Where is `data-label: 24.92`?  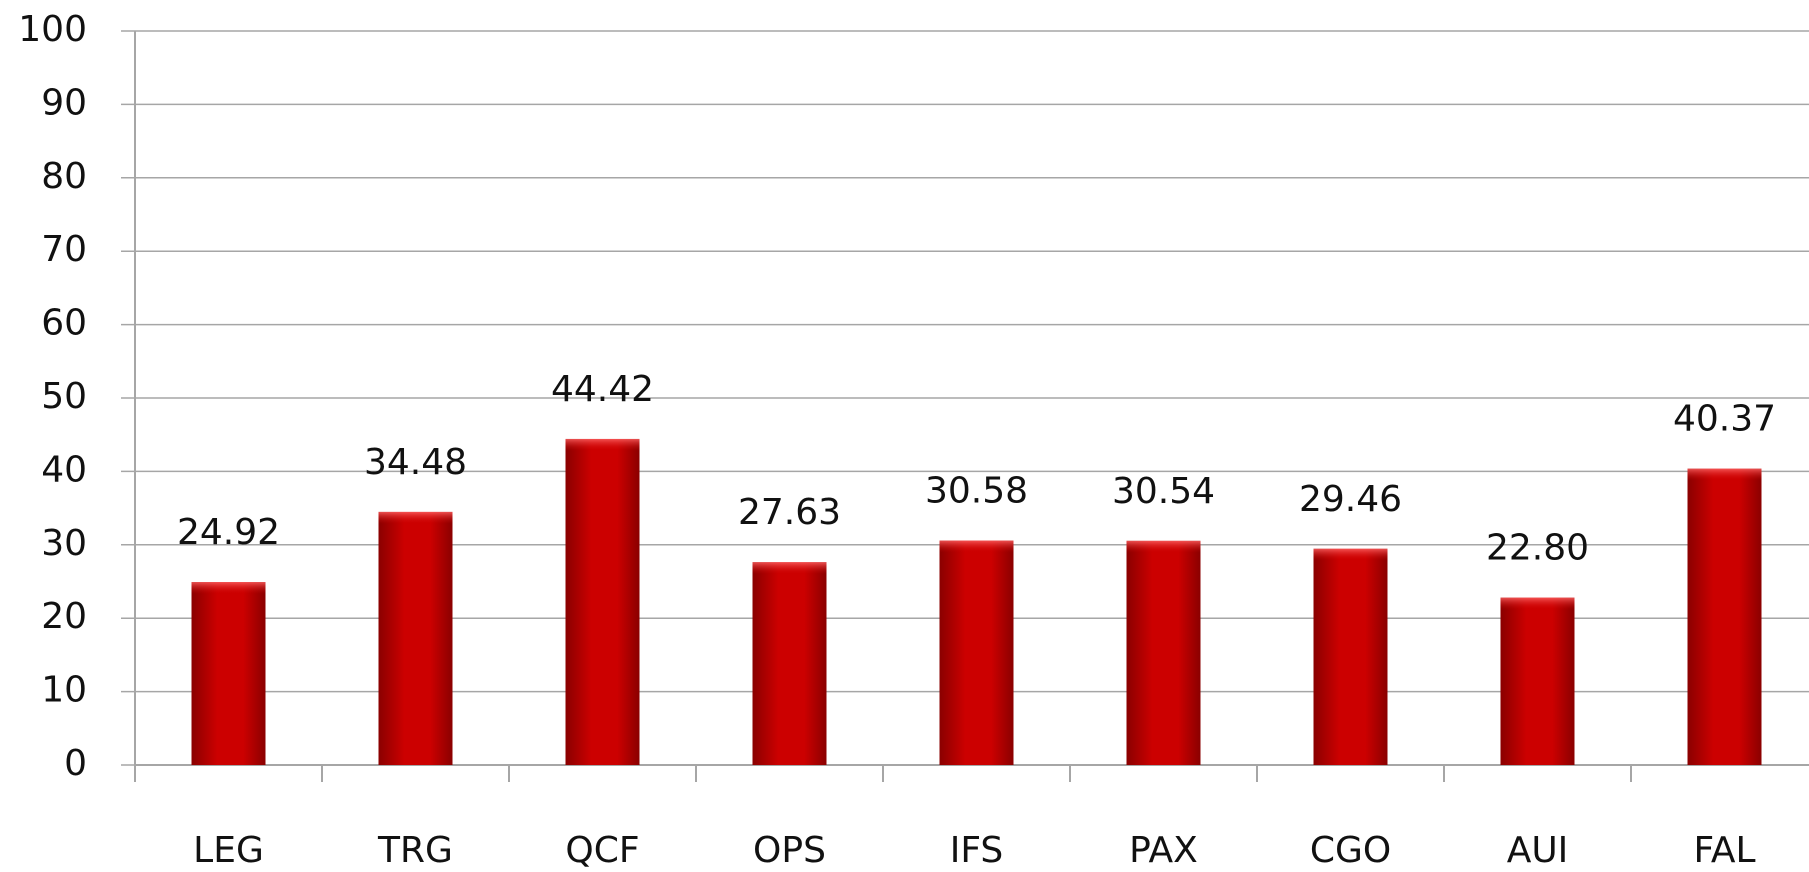 data-label: 24.92 is located at coordinates (228, 532).